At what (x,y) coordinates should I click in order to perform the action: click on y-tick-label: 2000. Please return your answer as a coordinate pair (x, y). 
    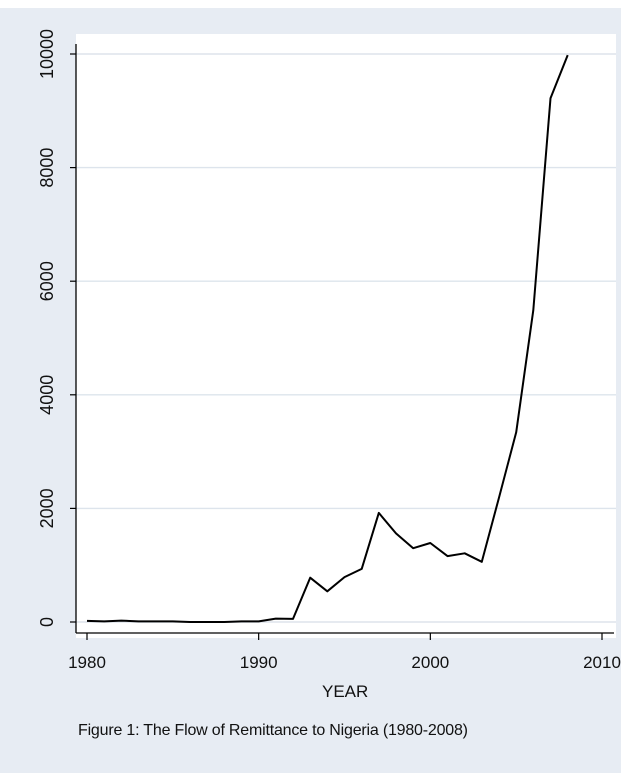
    Looking at the image, I should click on (47, 508).